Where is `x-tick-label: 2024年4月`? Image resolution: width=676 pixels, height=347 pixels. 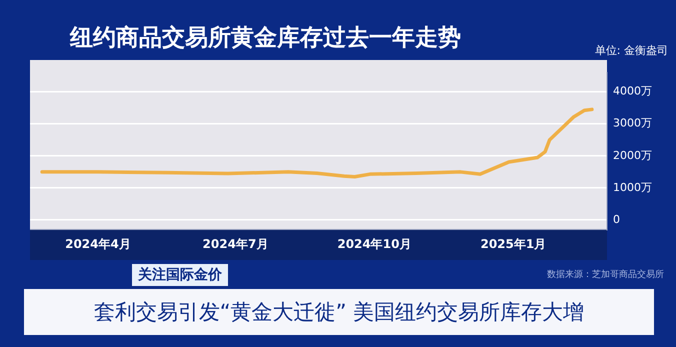 x-tick-label: 2024年4月 is located at coordinates (98, 243).